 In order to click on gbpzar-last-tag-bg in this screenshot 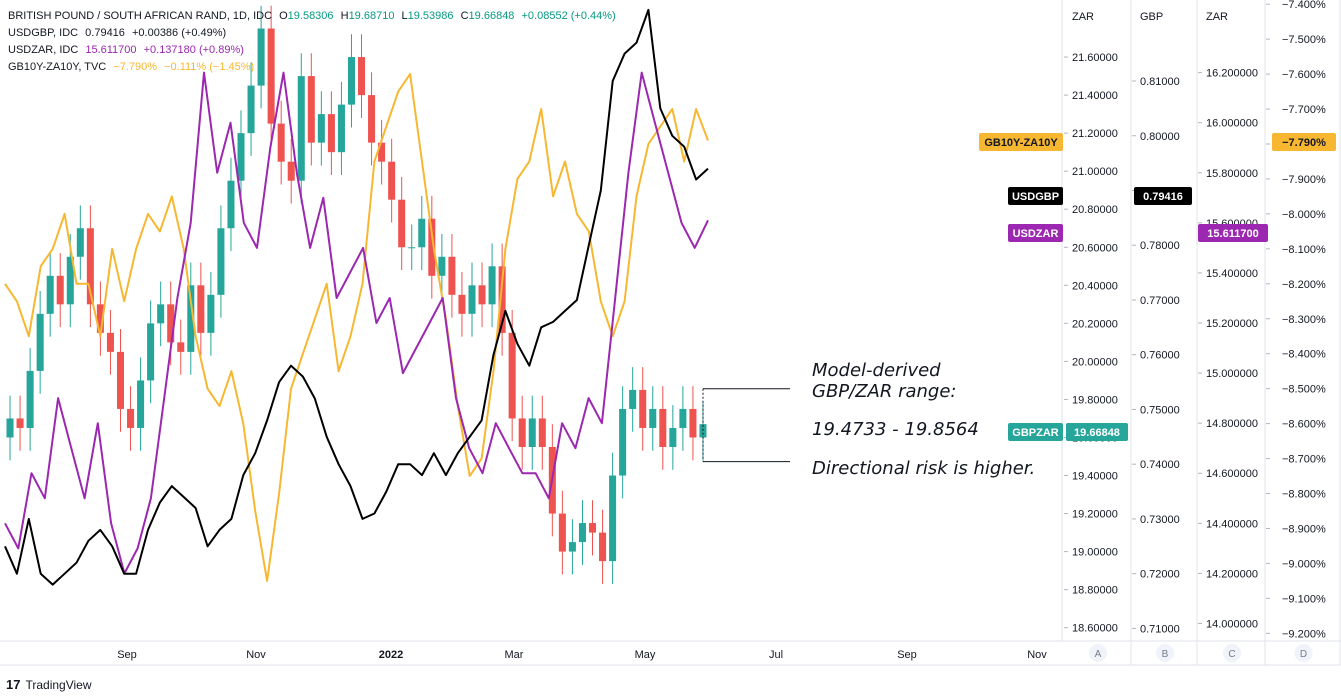, I will do `click(1097, 432)`.